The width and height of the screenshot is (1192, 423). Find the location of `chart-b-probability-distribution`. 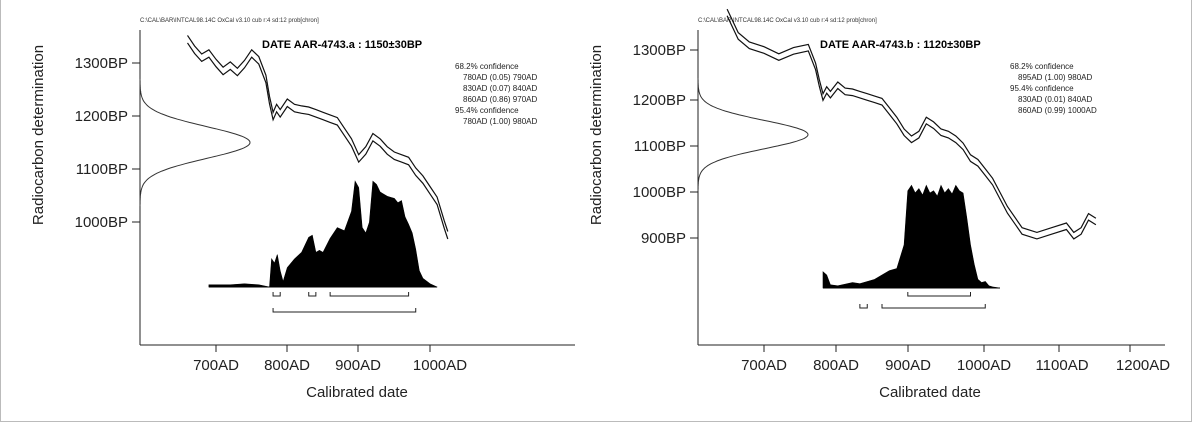

chart-b-probability-distribution is located at coordinates (911, 236).